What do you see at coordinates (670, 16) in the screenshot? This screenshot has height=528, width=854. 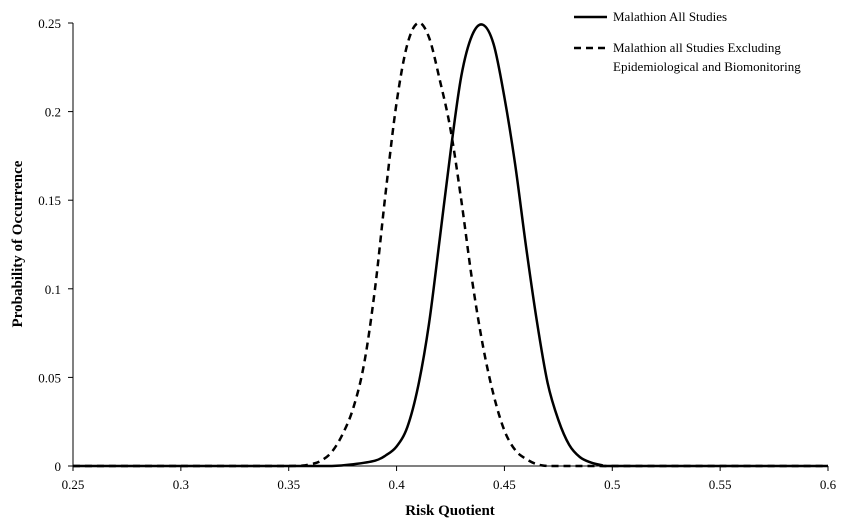 I see `legend-label-all-studies: Malathion All Studies` at bounding box center [670, 16].